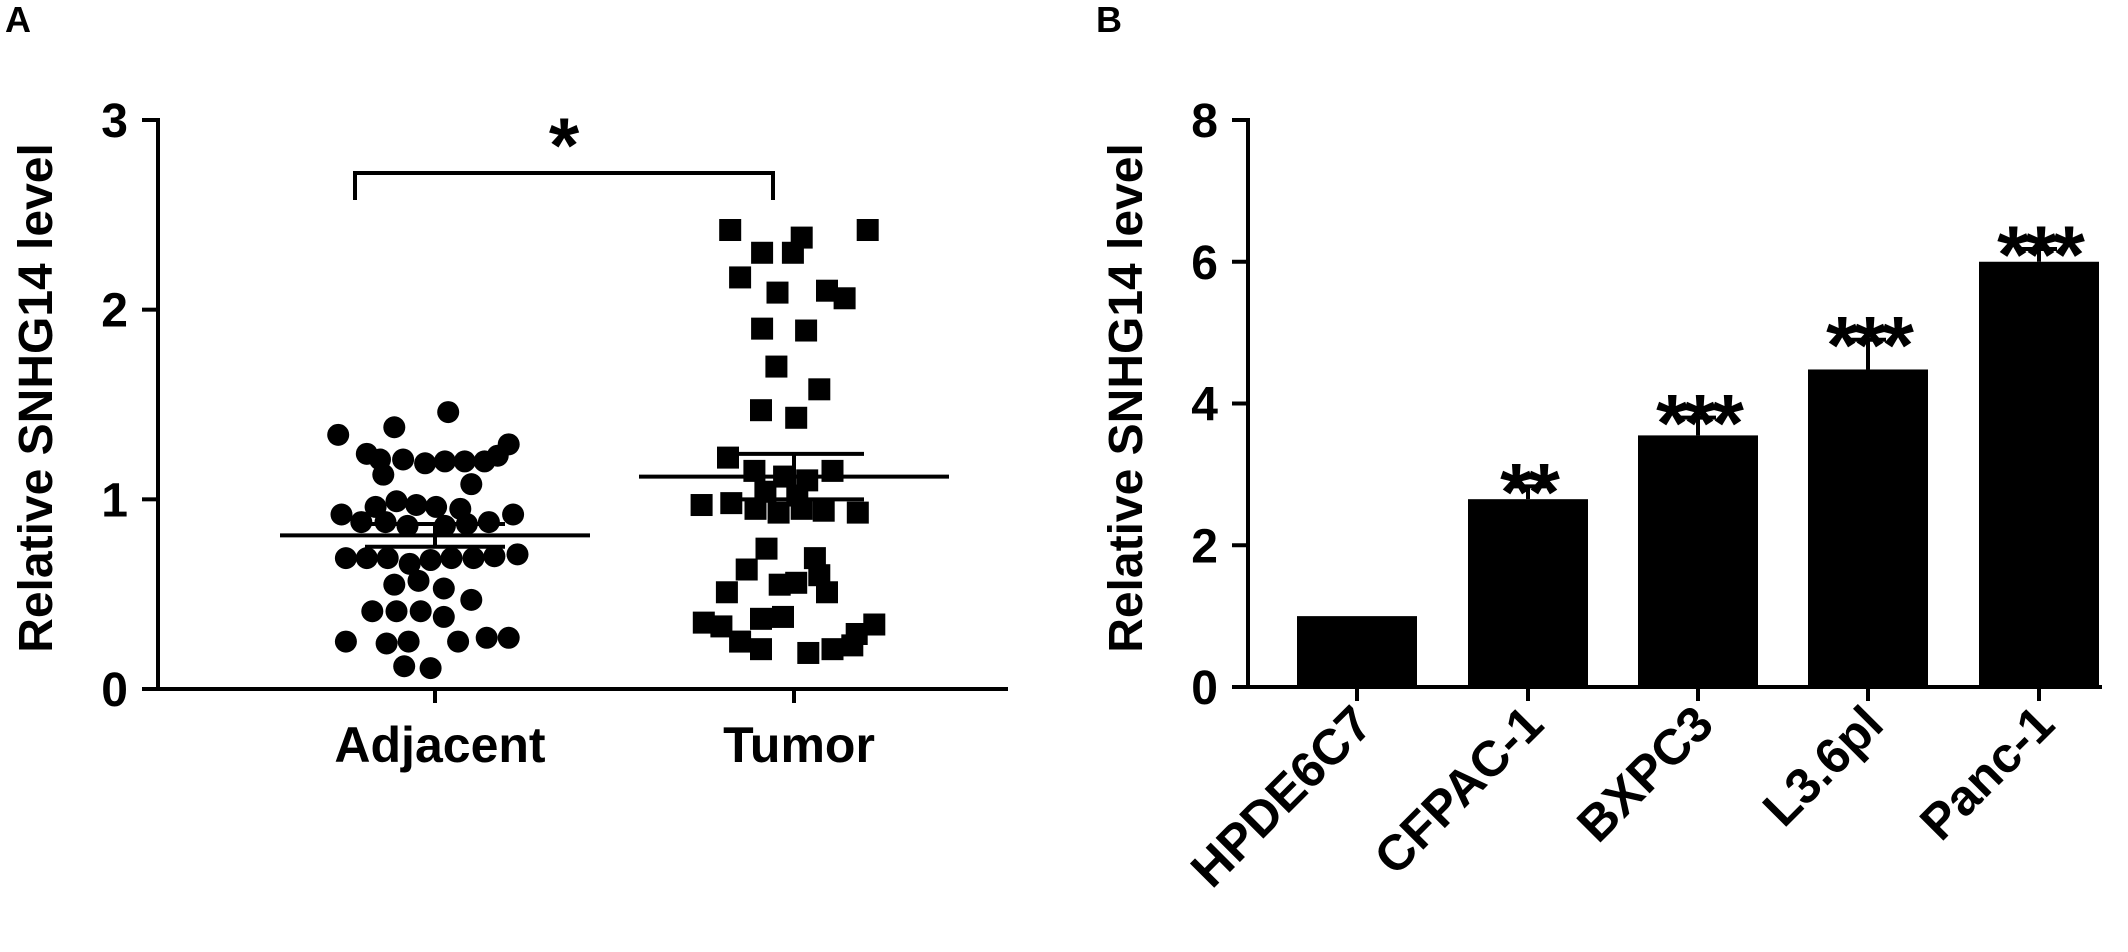  What do you see at coordinates (1459, 790) in the screenshot?
I see `panel-b-x-tick-label: CFPAC-1` at bounding box center [1459, 790].